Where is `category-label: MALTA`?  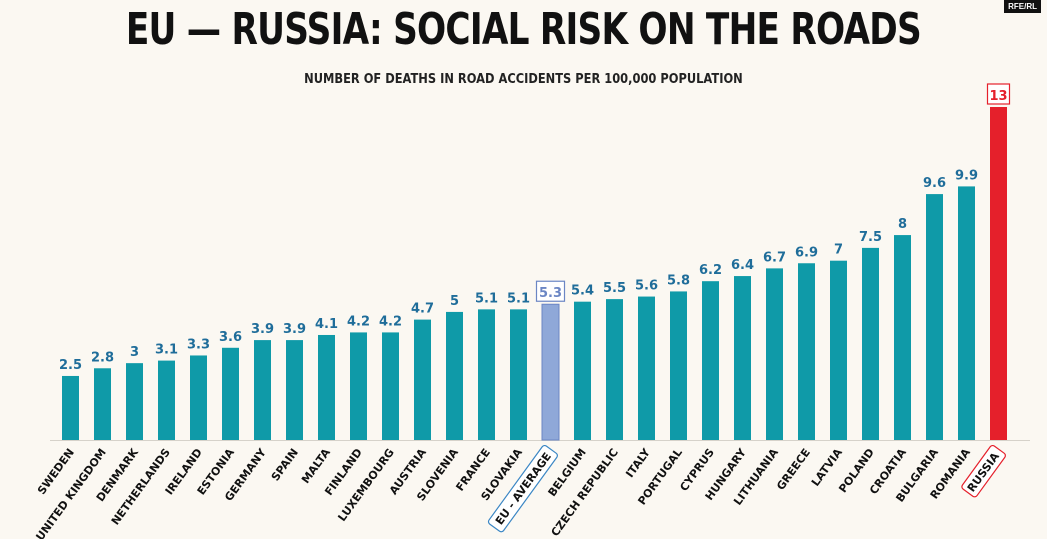 category-label: MALTA is located at coordinates (316, 466).